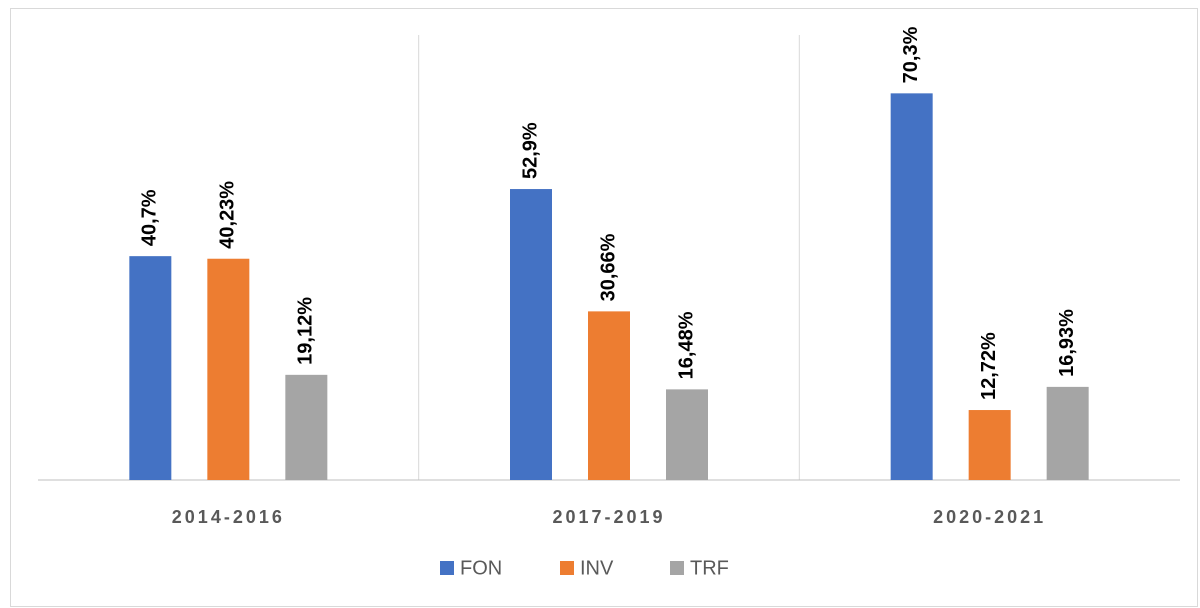 The width and height of the screenshot is (1200, 608). What do you see at coordinates (597, 568) in the screenshot?
I see `legend-label: INV` at bounding box center [597, 568].